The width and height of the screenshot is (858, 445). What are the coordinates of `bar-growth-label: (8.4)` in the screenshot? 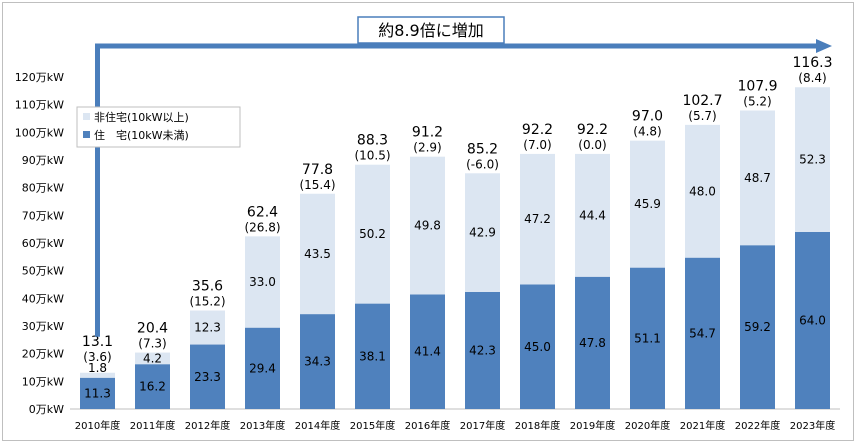 It's located at (812, 78).